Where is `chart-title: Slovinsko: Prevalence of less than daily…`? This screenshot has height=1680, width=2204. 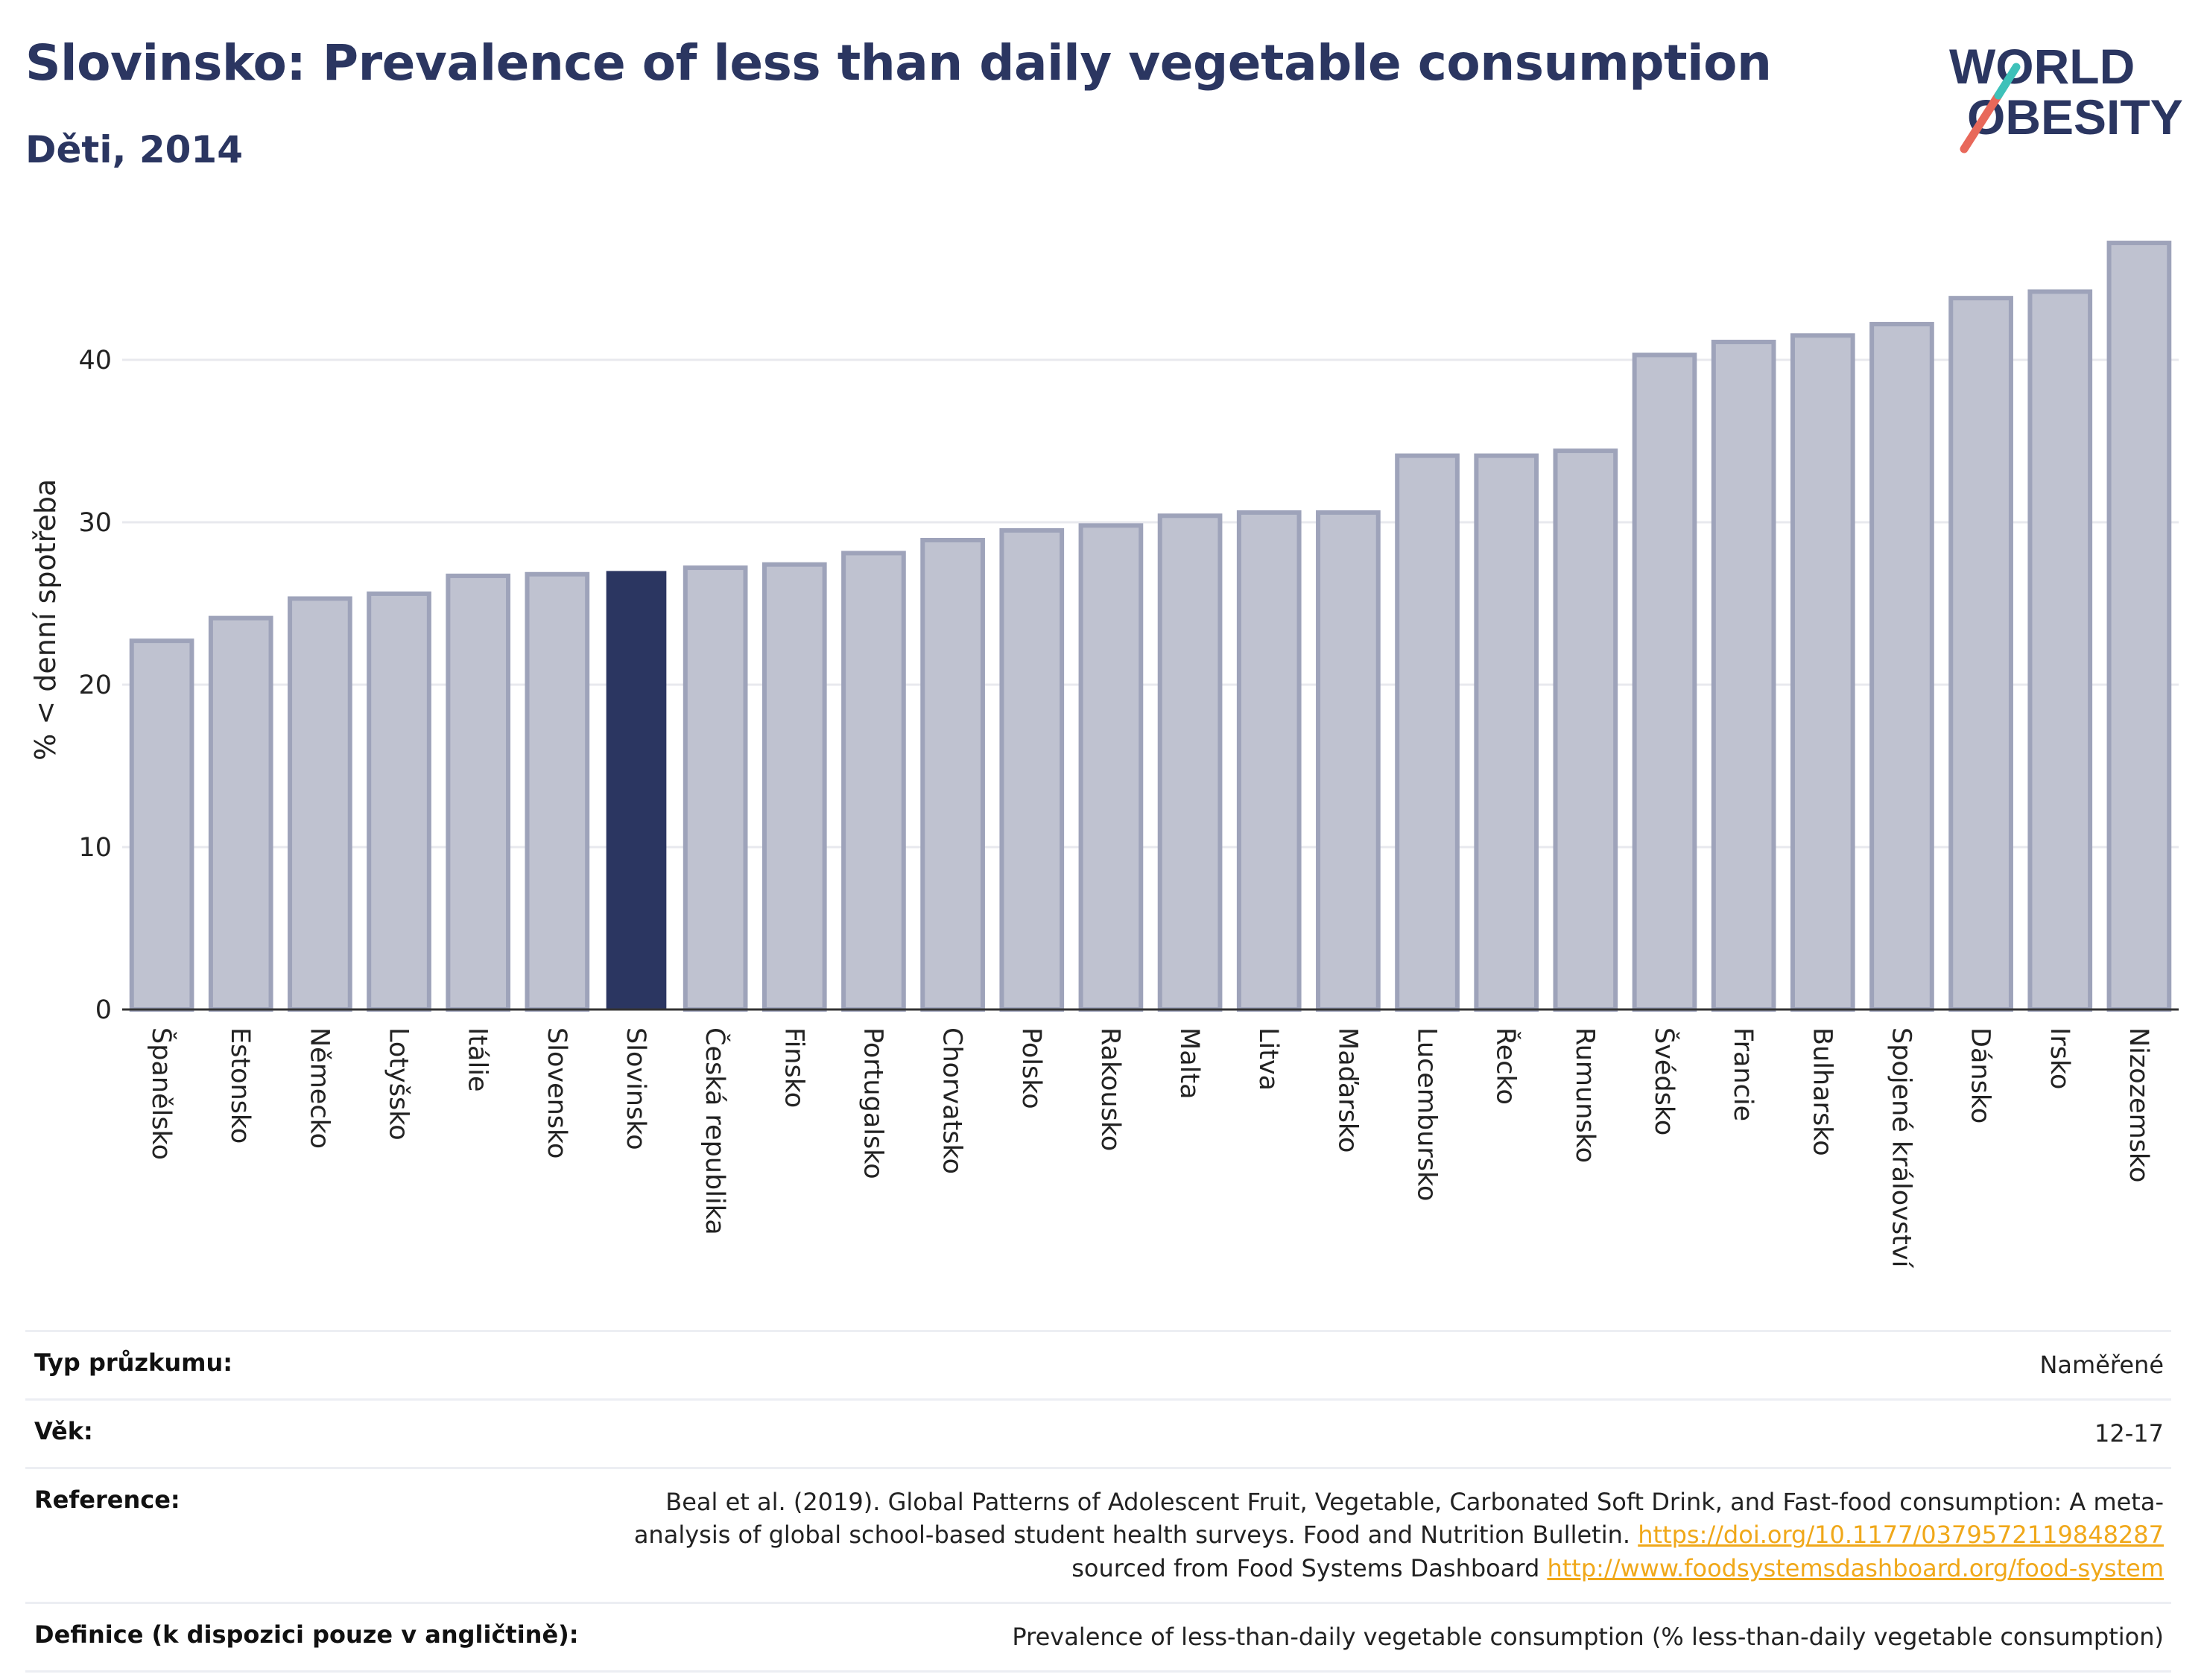
chart-title: Slovinsko: Prevalence of less than daily… is located at coordinates (898, 63).